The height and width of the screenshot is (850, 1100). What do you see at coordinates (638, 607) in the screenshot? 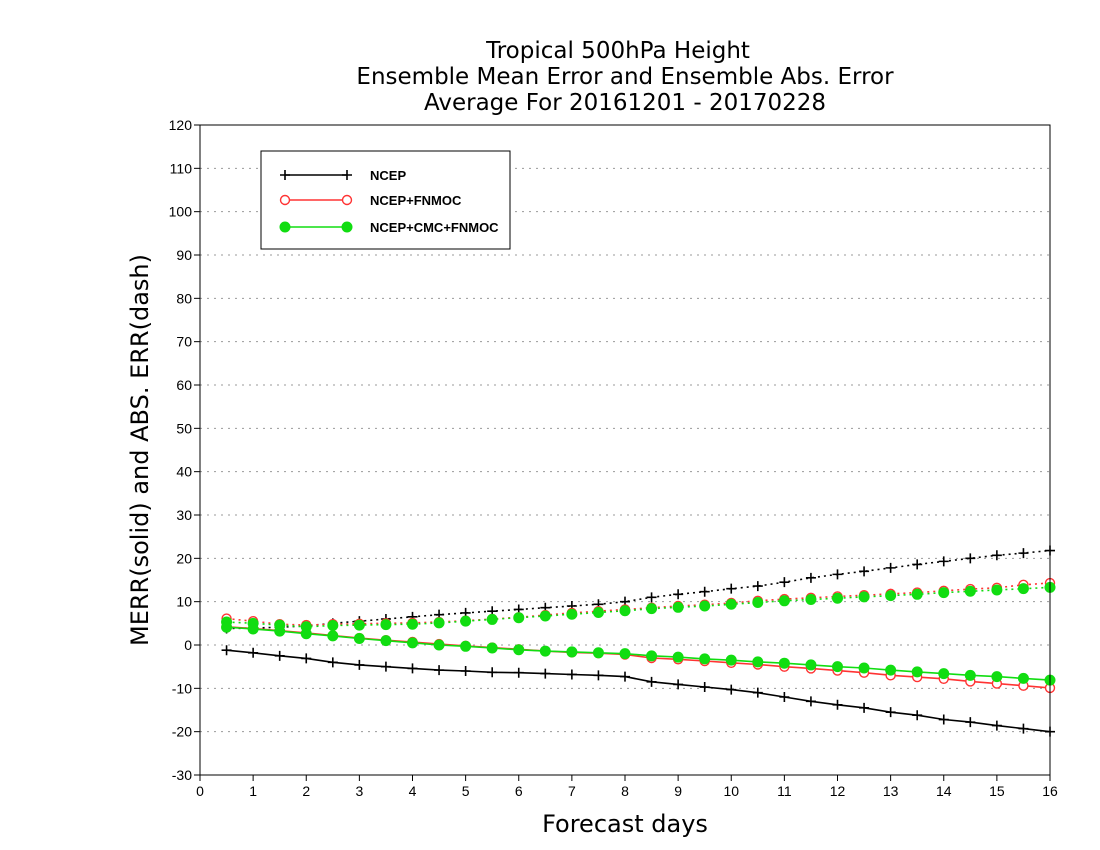
I see `series-line-abserr-ncep-cmc-fnmoc` at bounding box center [638, 607].